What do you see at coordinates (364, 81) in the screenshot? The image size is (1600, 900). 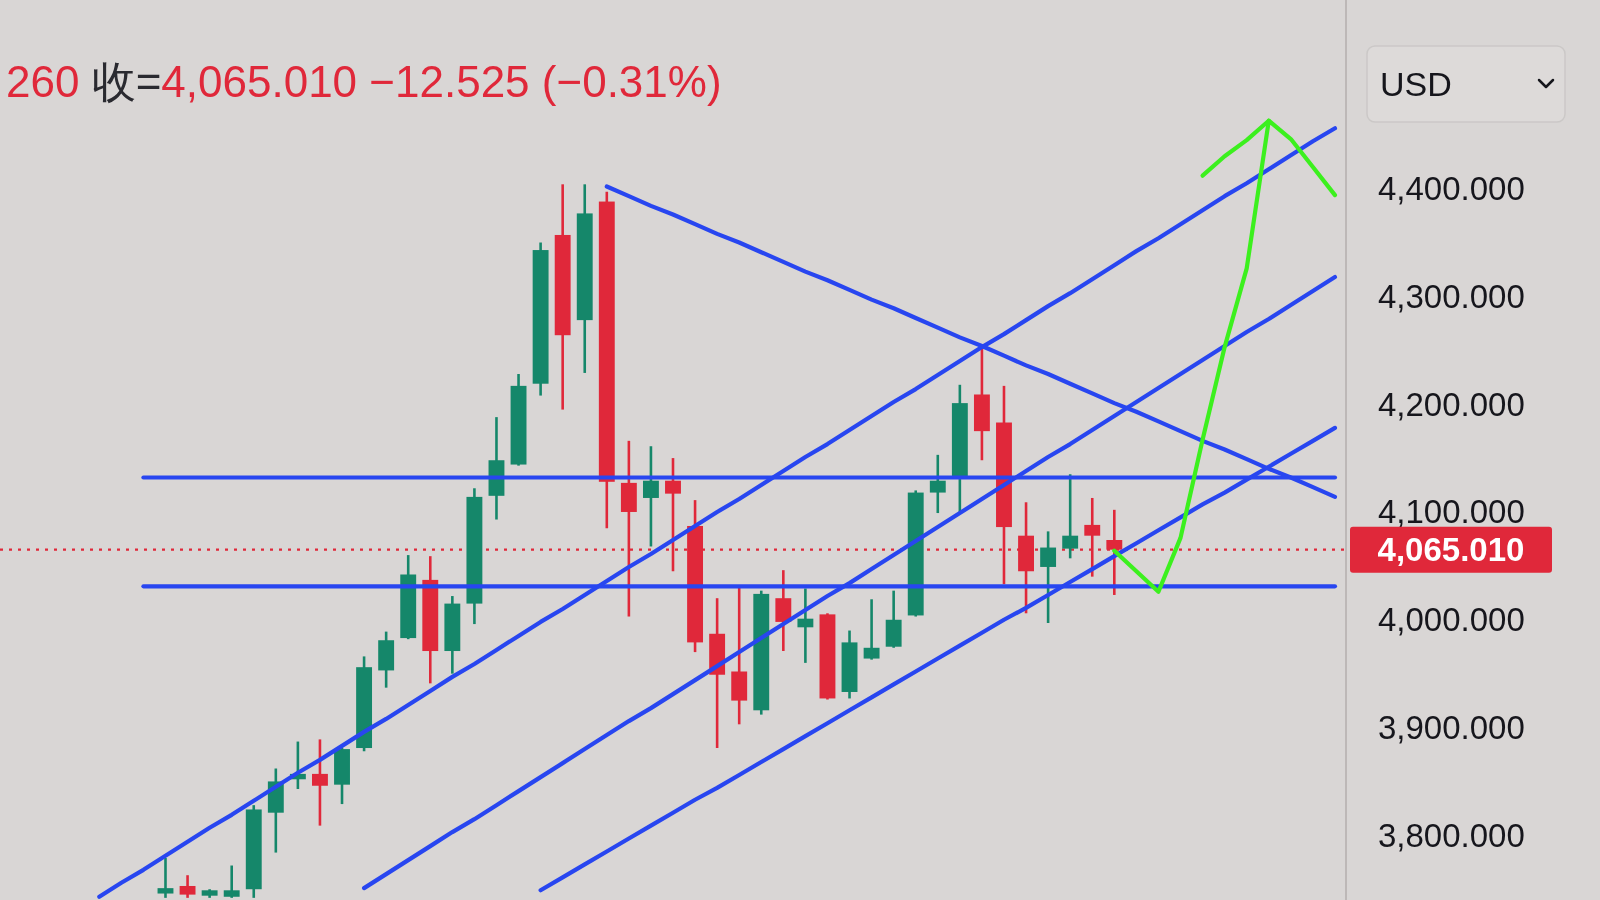 I see `title: 260 收=4,065.010 −12.525 (−0.31%)` at bounding box center [364, 81].